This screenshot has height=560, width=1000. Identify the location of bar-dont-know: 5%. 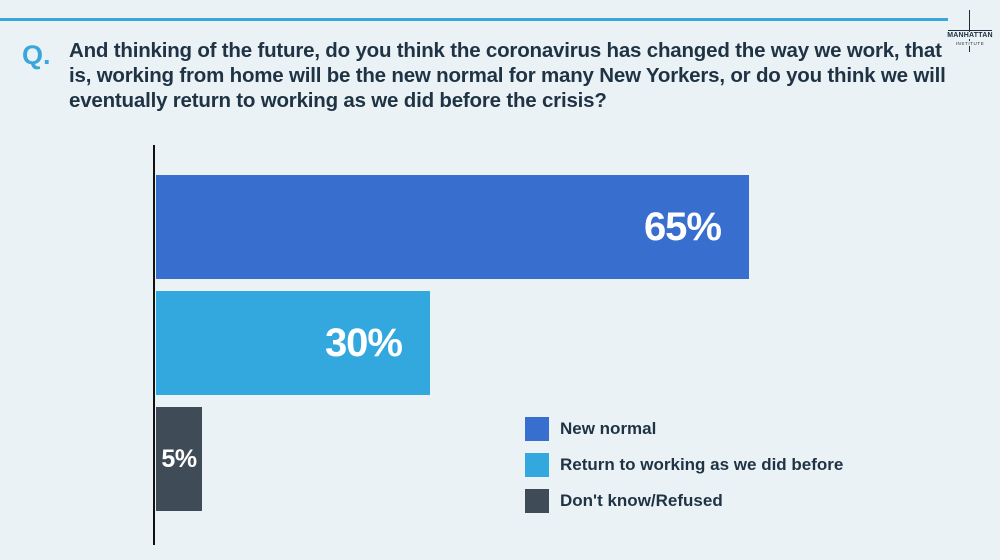
(179, 459).